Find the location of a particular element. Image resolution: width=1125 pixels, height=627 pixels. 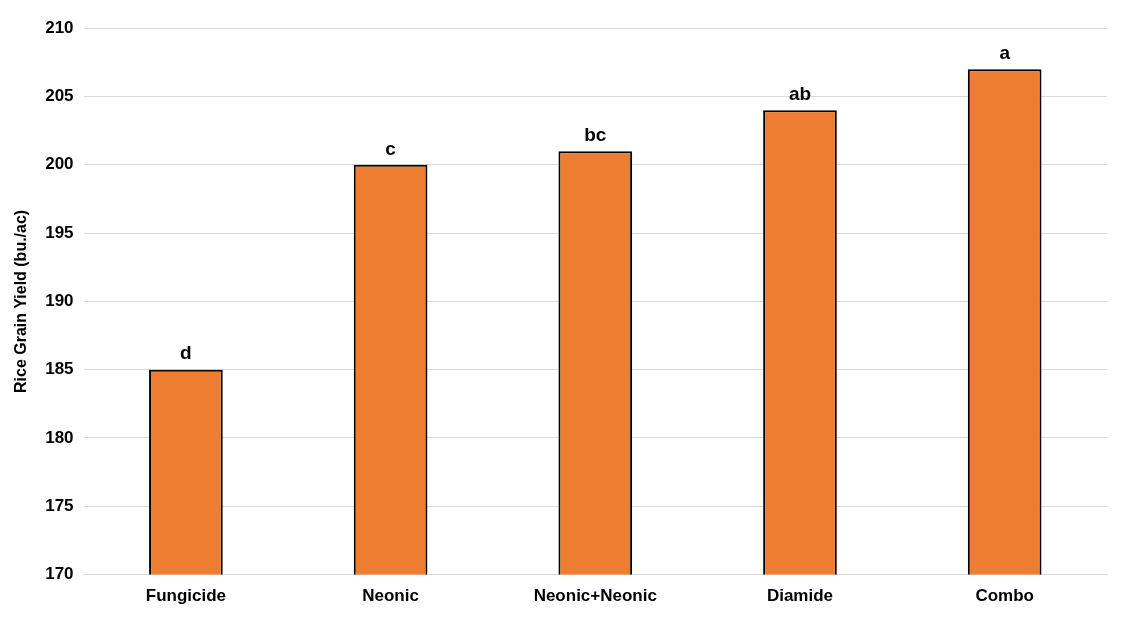

y-tick-label: 185 is located at coordinates (59, 369).